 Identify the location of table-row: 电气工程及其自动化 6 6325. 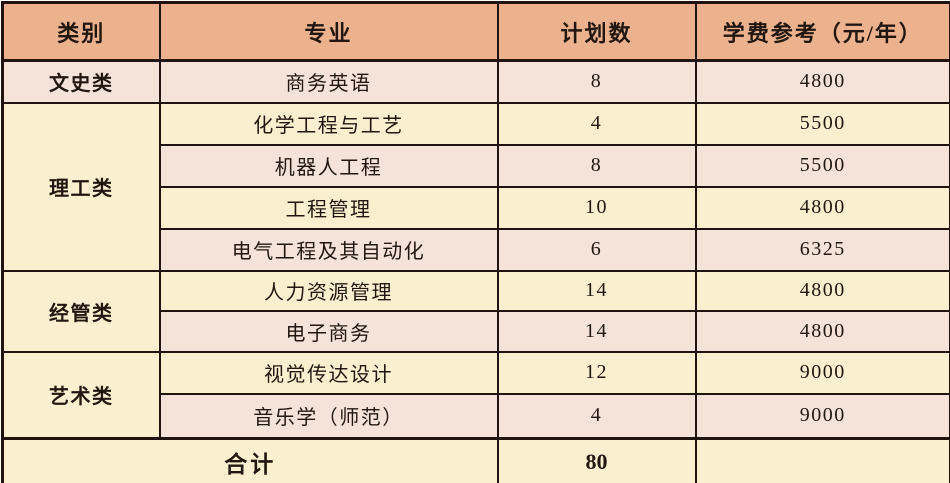
(476, 249).